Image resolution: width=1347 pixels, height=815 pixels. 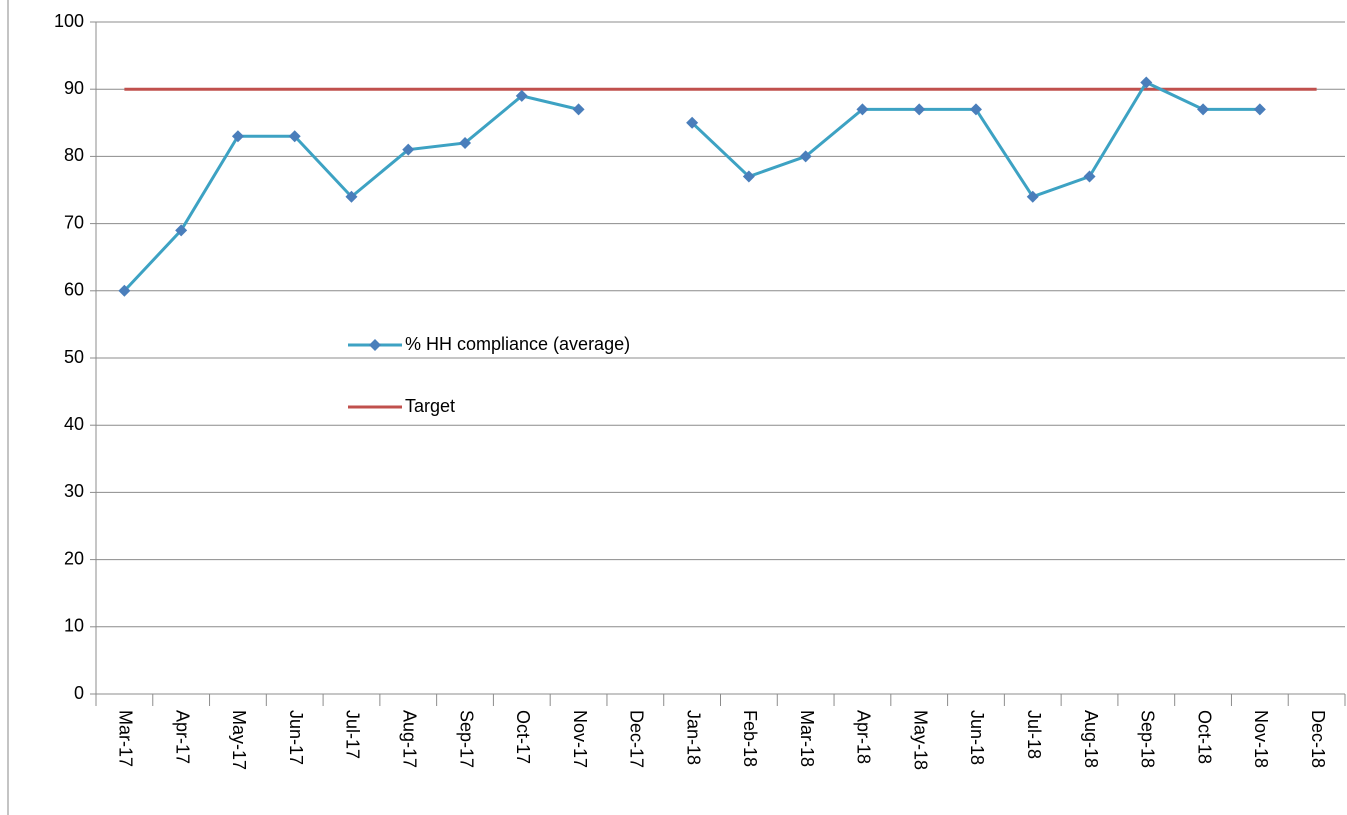 What do you see at coordinates (74, 290) in the screenshot?
I see `y-tick-label: 60` at bounding box center [74, 290].